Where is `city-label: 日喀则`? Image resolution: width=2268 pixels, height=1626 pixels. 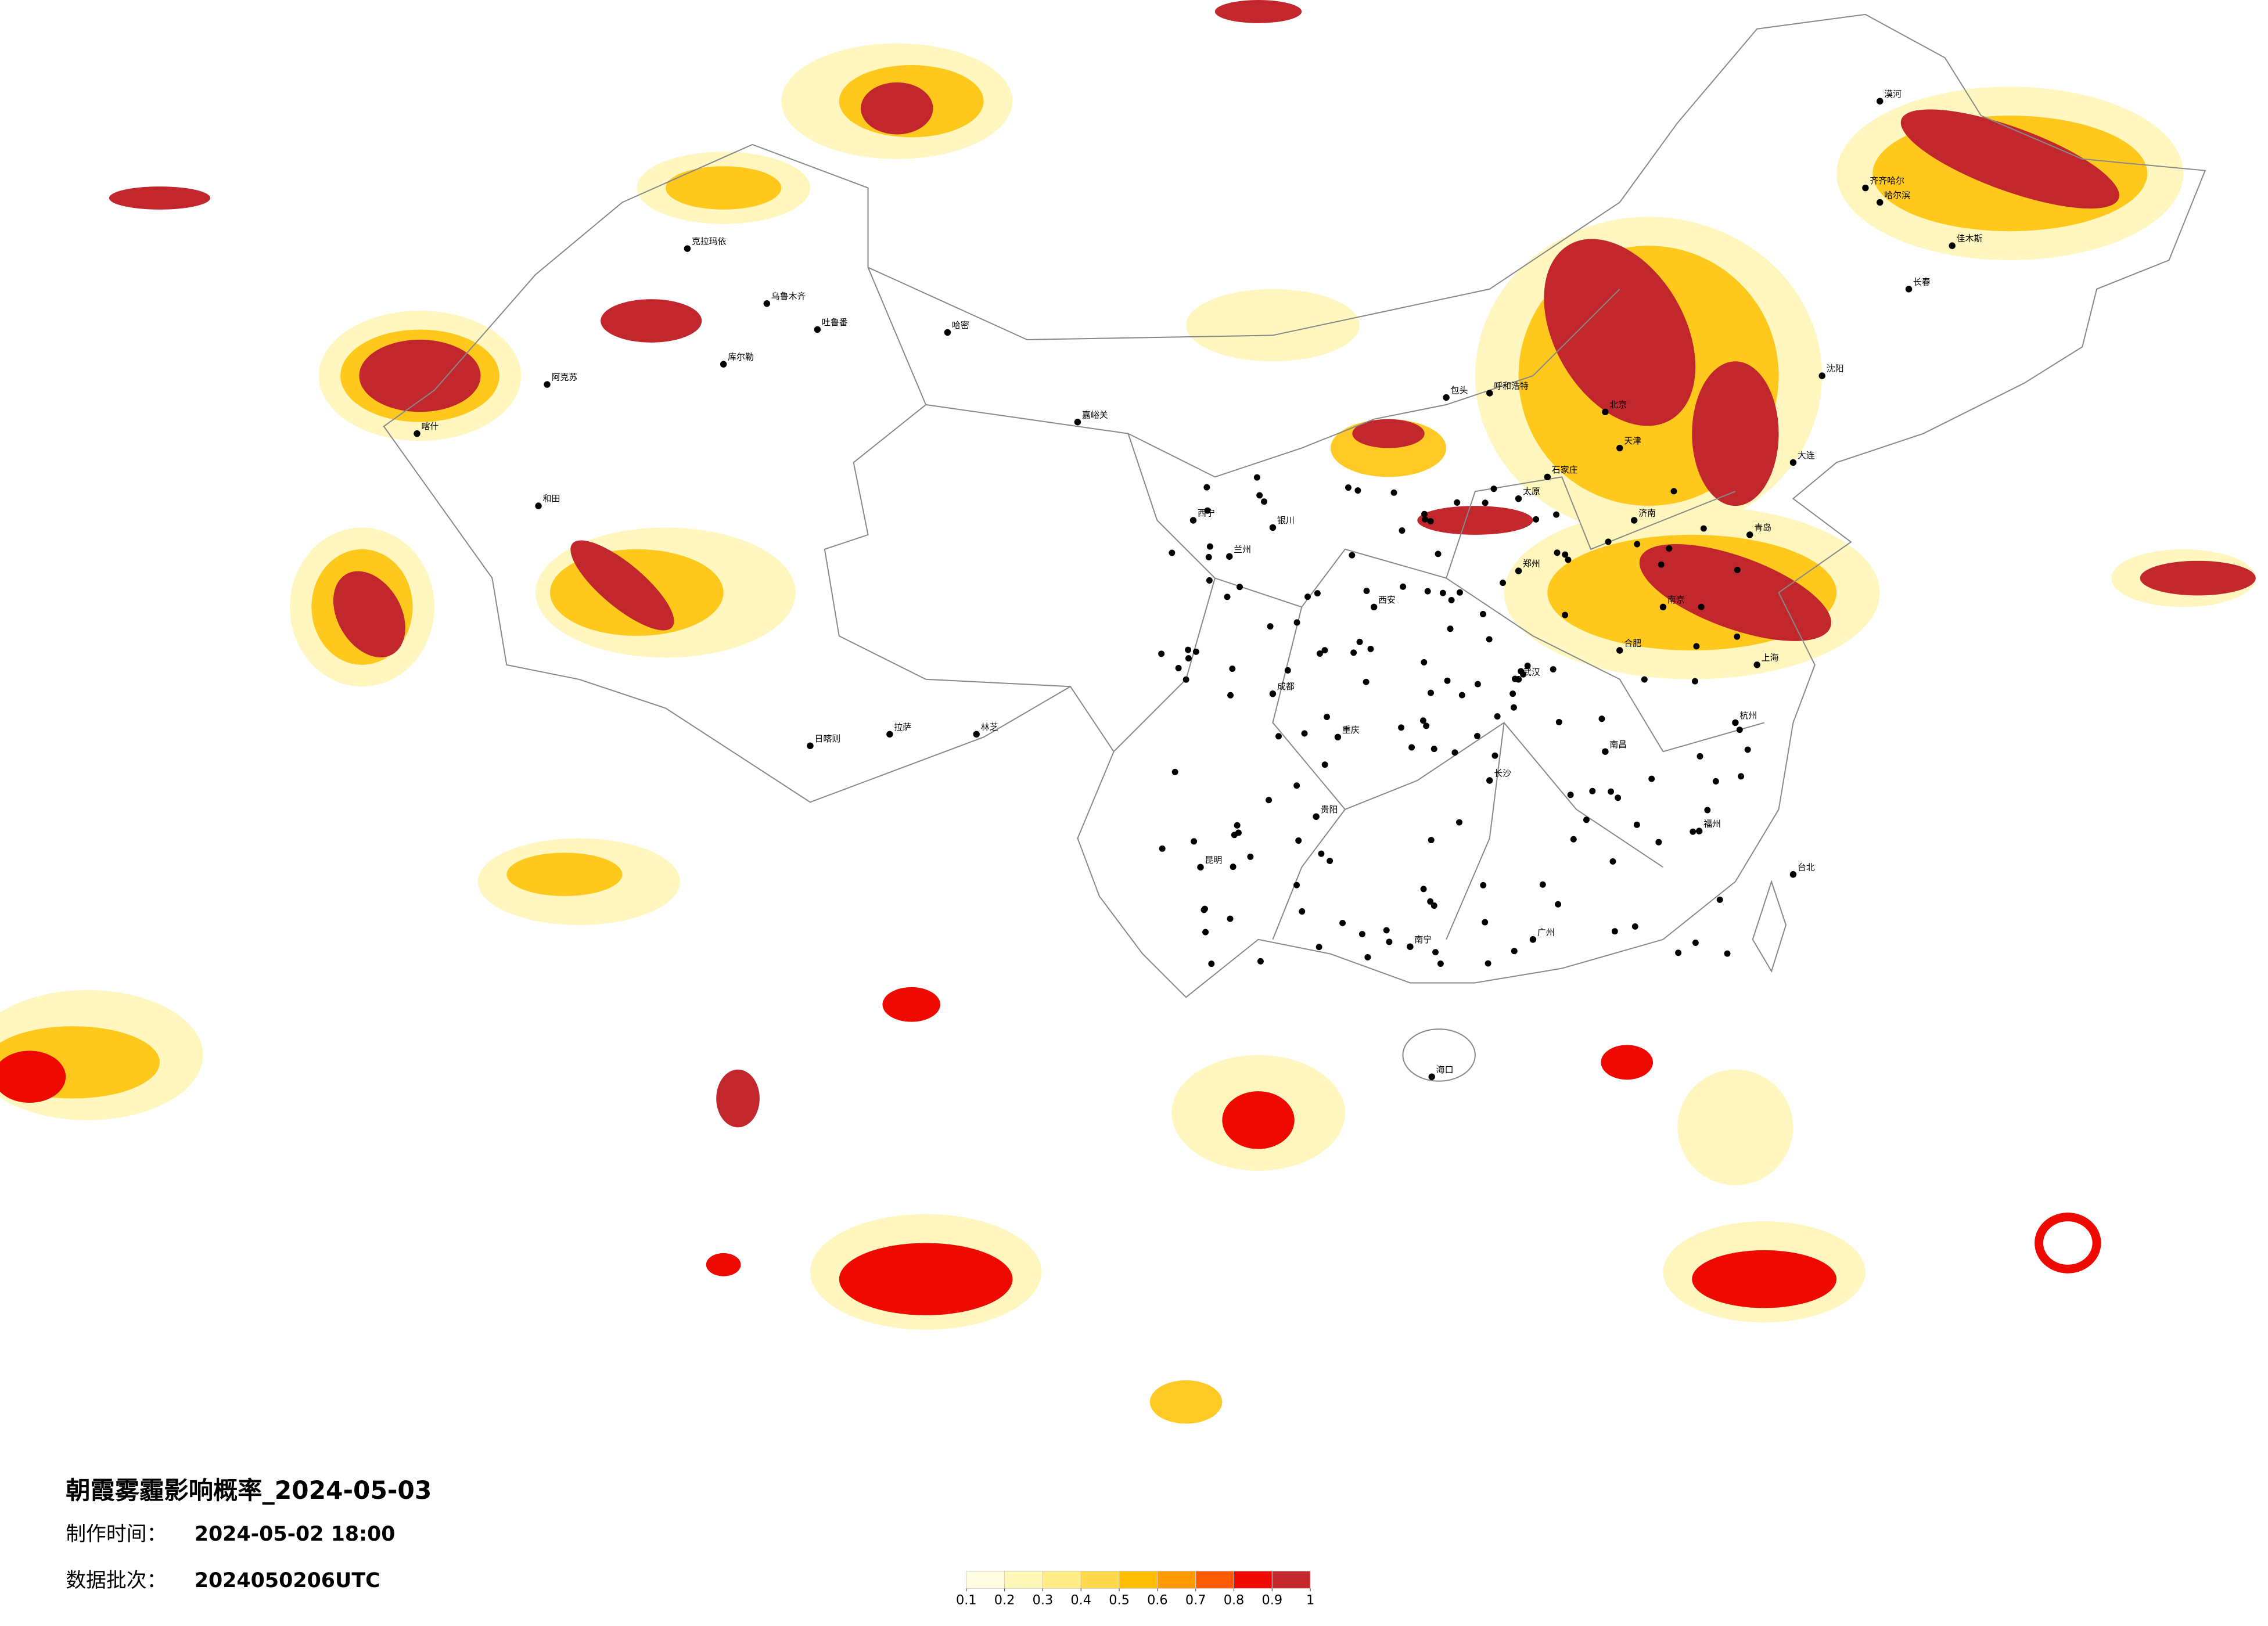 city-label: 日喀则 is located at coordinates (827, 739).